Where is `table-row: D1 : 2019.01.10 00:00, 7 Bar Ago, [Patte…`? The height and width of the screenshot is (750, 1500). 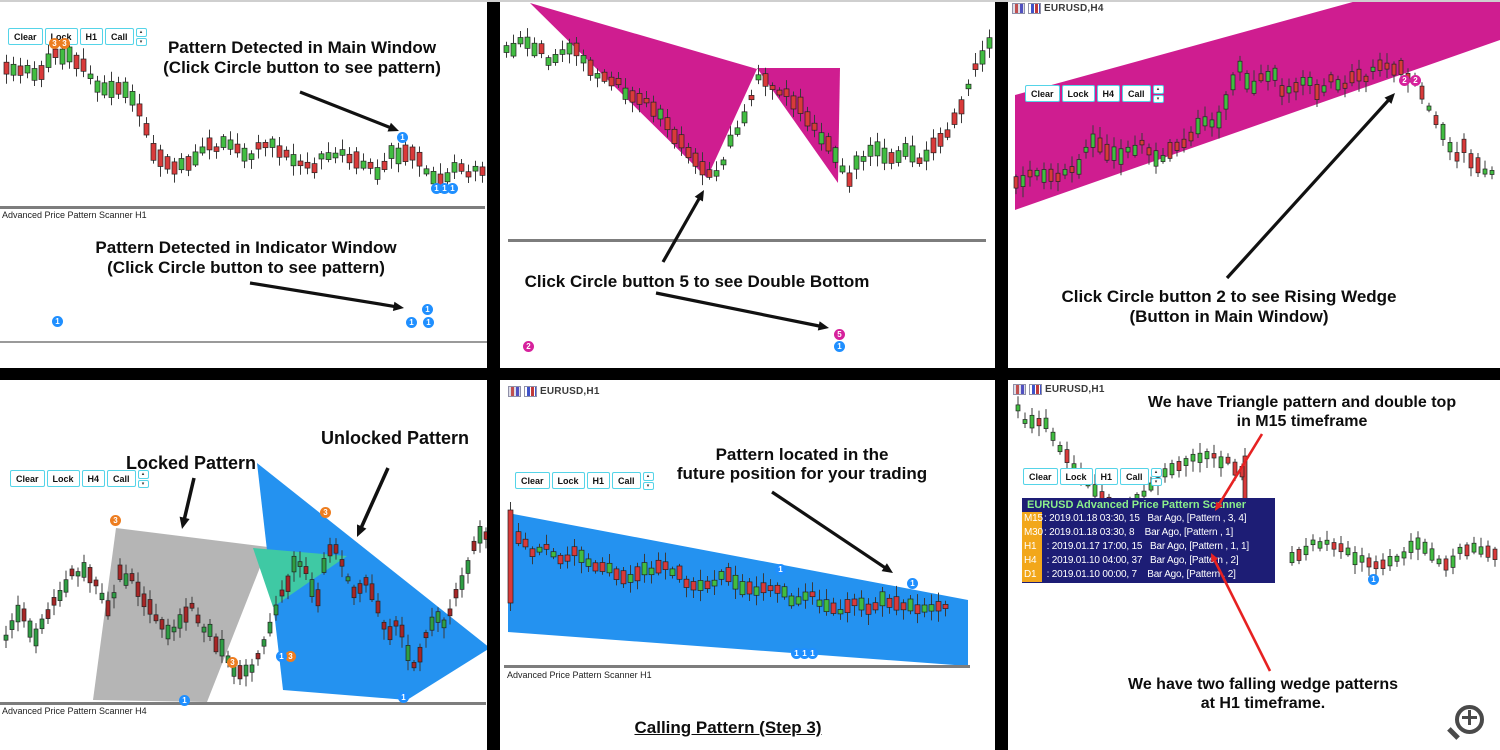
table-row: D1 : 2019.01.10 00:00, 7 Bar Ago, [Patte… is located at coordinates (1148, 575).